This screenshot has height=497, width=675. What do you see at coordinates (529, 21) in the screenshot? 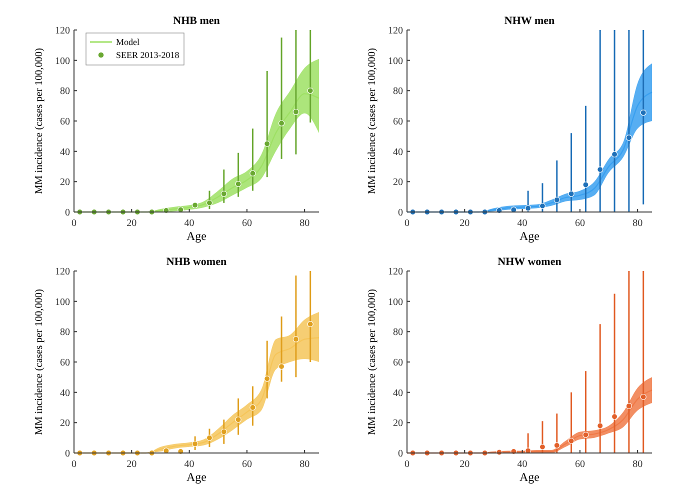
I see `chart-title: NHW men` at bounding box center [529, 21].